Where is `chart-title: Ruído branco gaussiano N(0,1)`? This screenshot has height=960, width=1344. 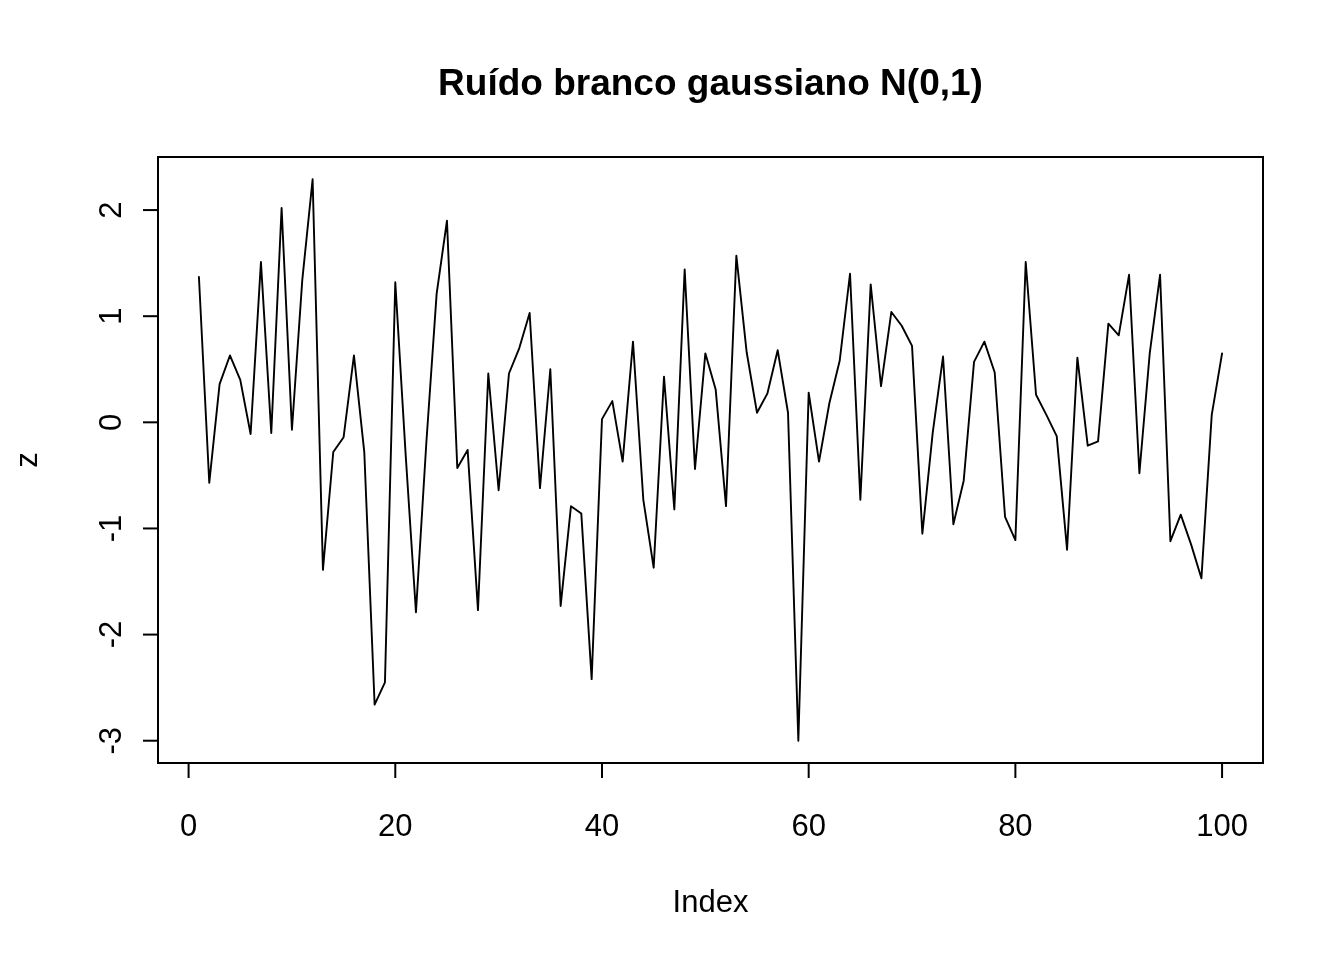 chart-title: Ruído branco gaussiano N(0,1) is located at coordinates (710, 82).